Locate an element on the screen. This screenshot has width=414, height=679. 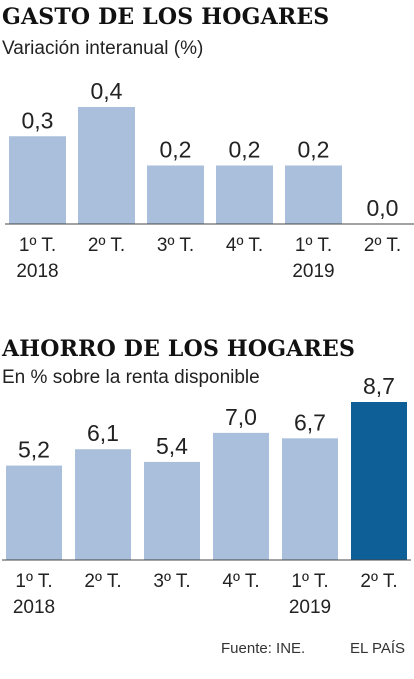
ahorro-value-label-6: 8,7 is located at coordinates (379, 386).